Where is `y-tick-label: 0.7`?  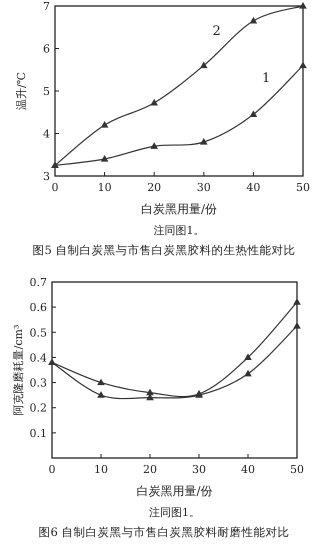 y-tick-label: 0.7 is located at coordinates (38, 282).